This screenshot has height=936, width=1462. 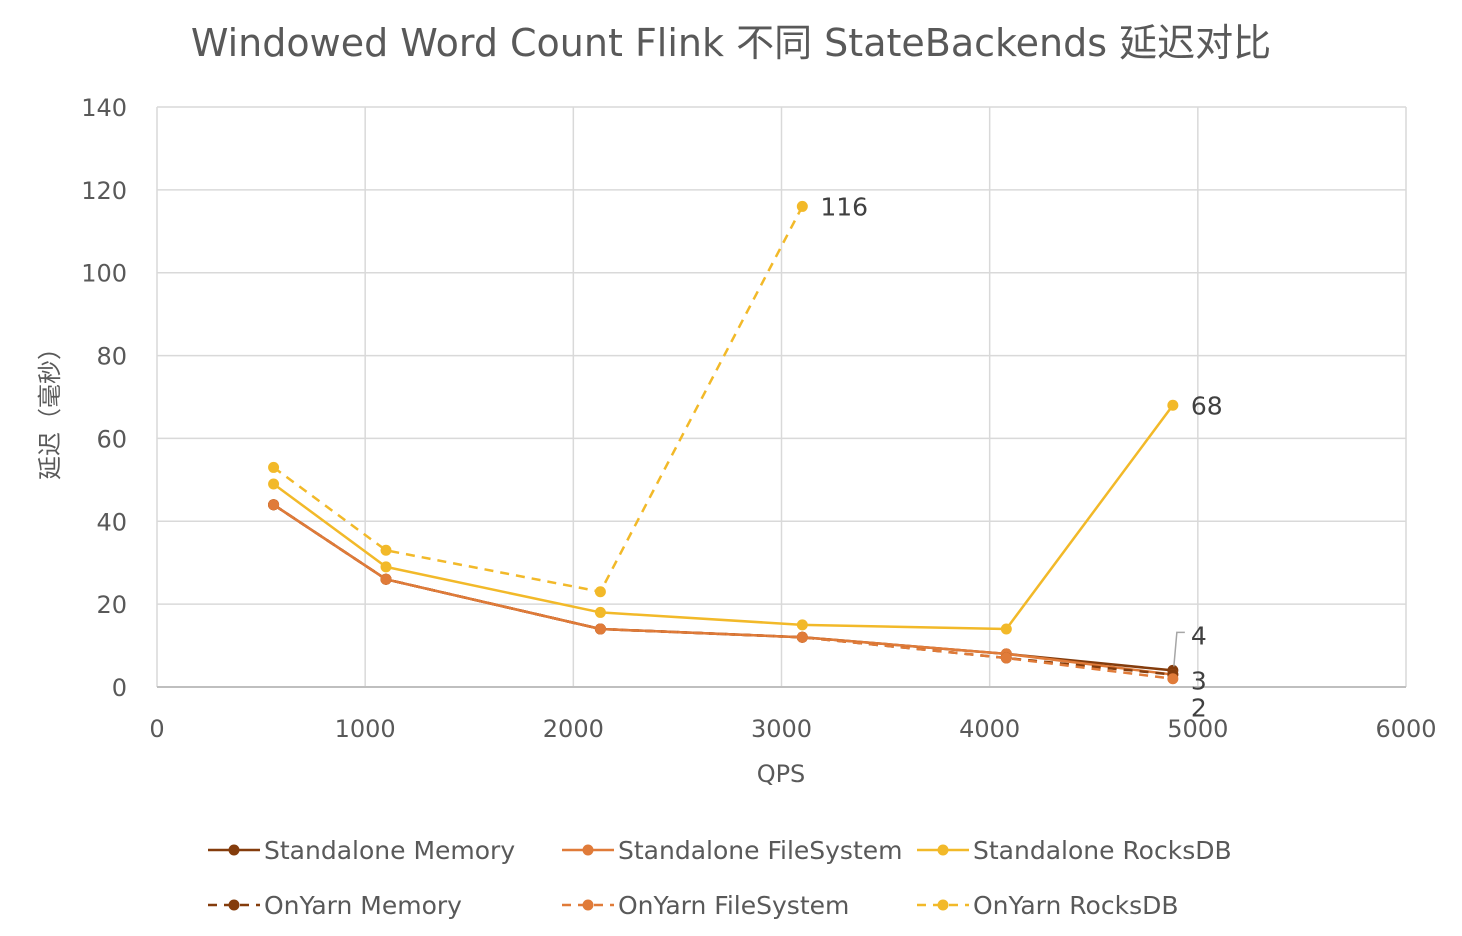 I want to click on y-tick-label: 140, so click(x=104, y=108).